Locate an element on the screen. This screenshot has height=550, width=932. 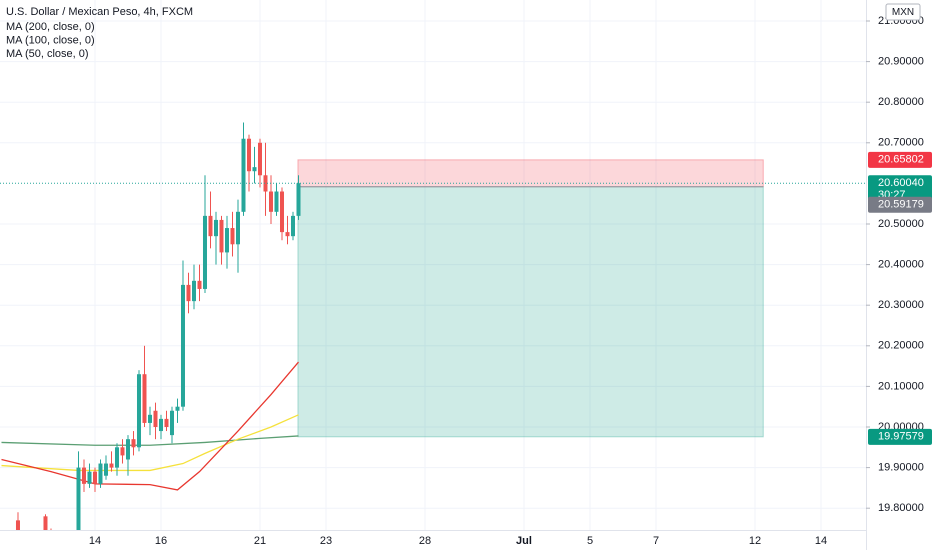
y-tick-label: 20.10000 is located at coordinates (901, 386).